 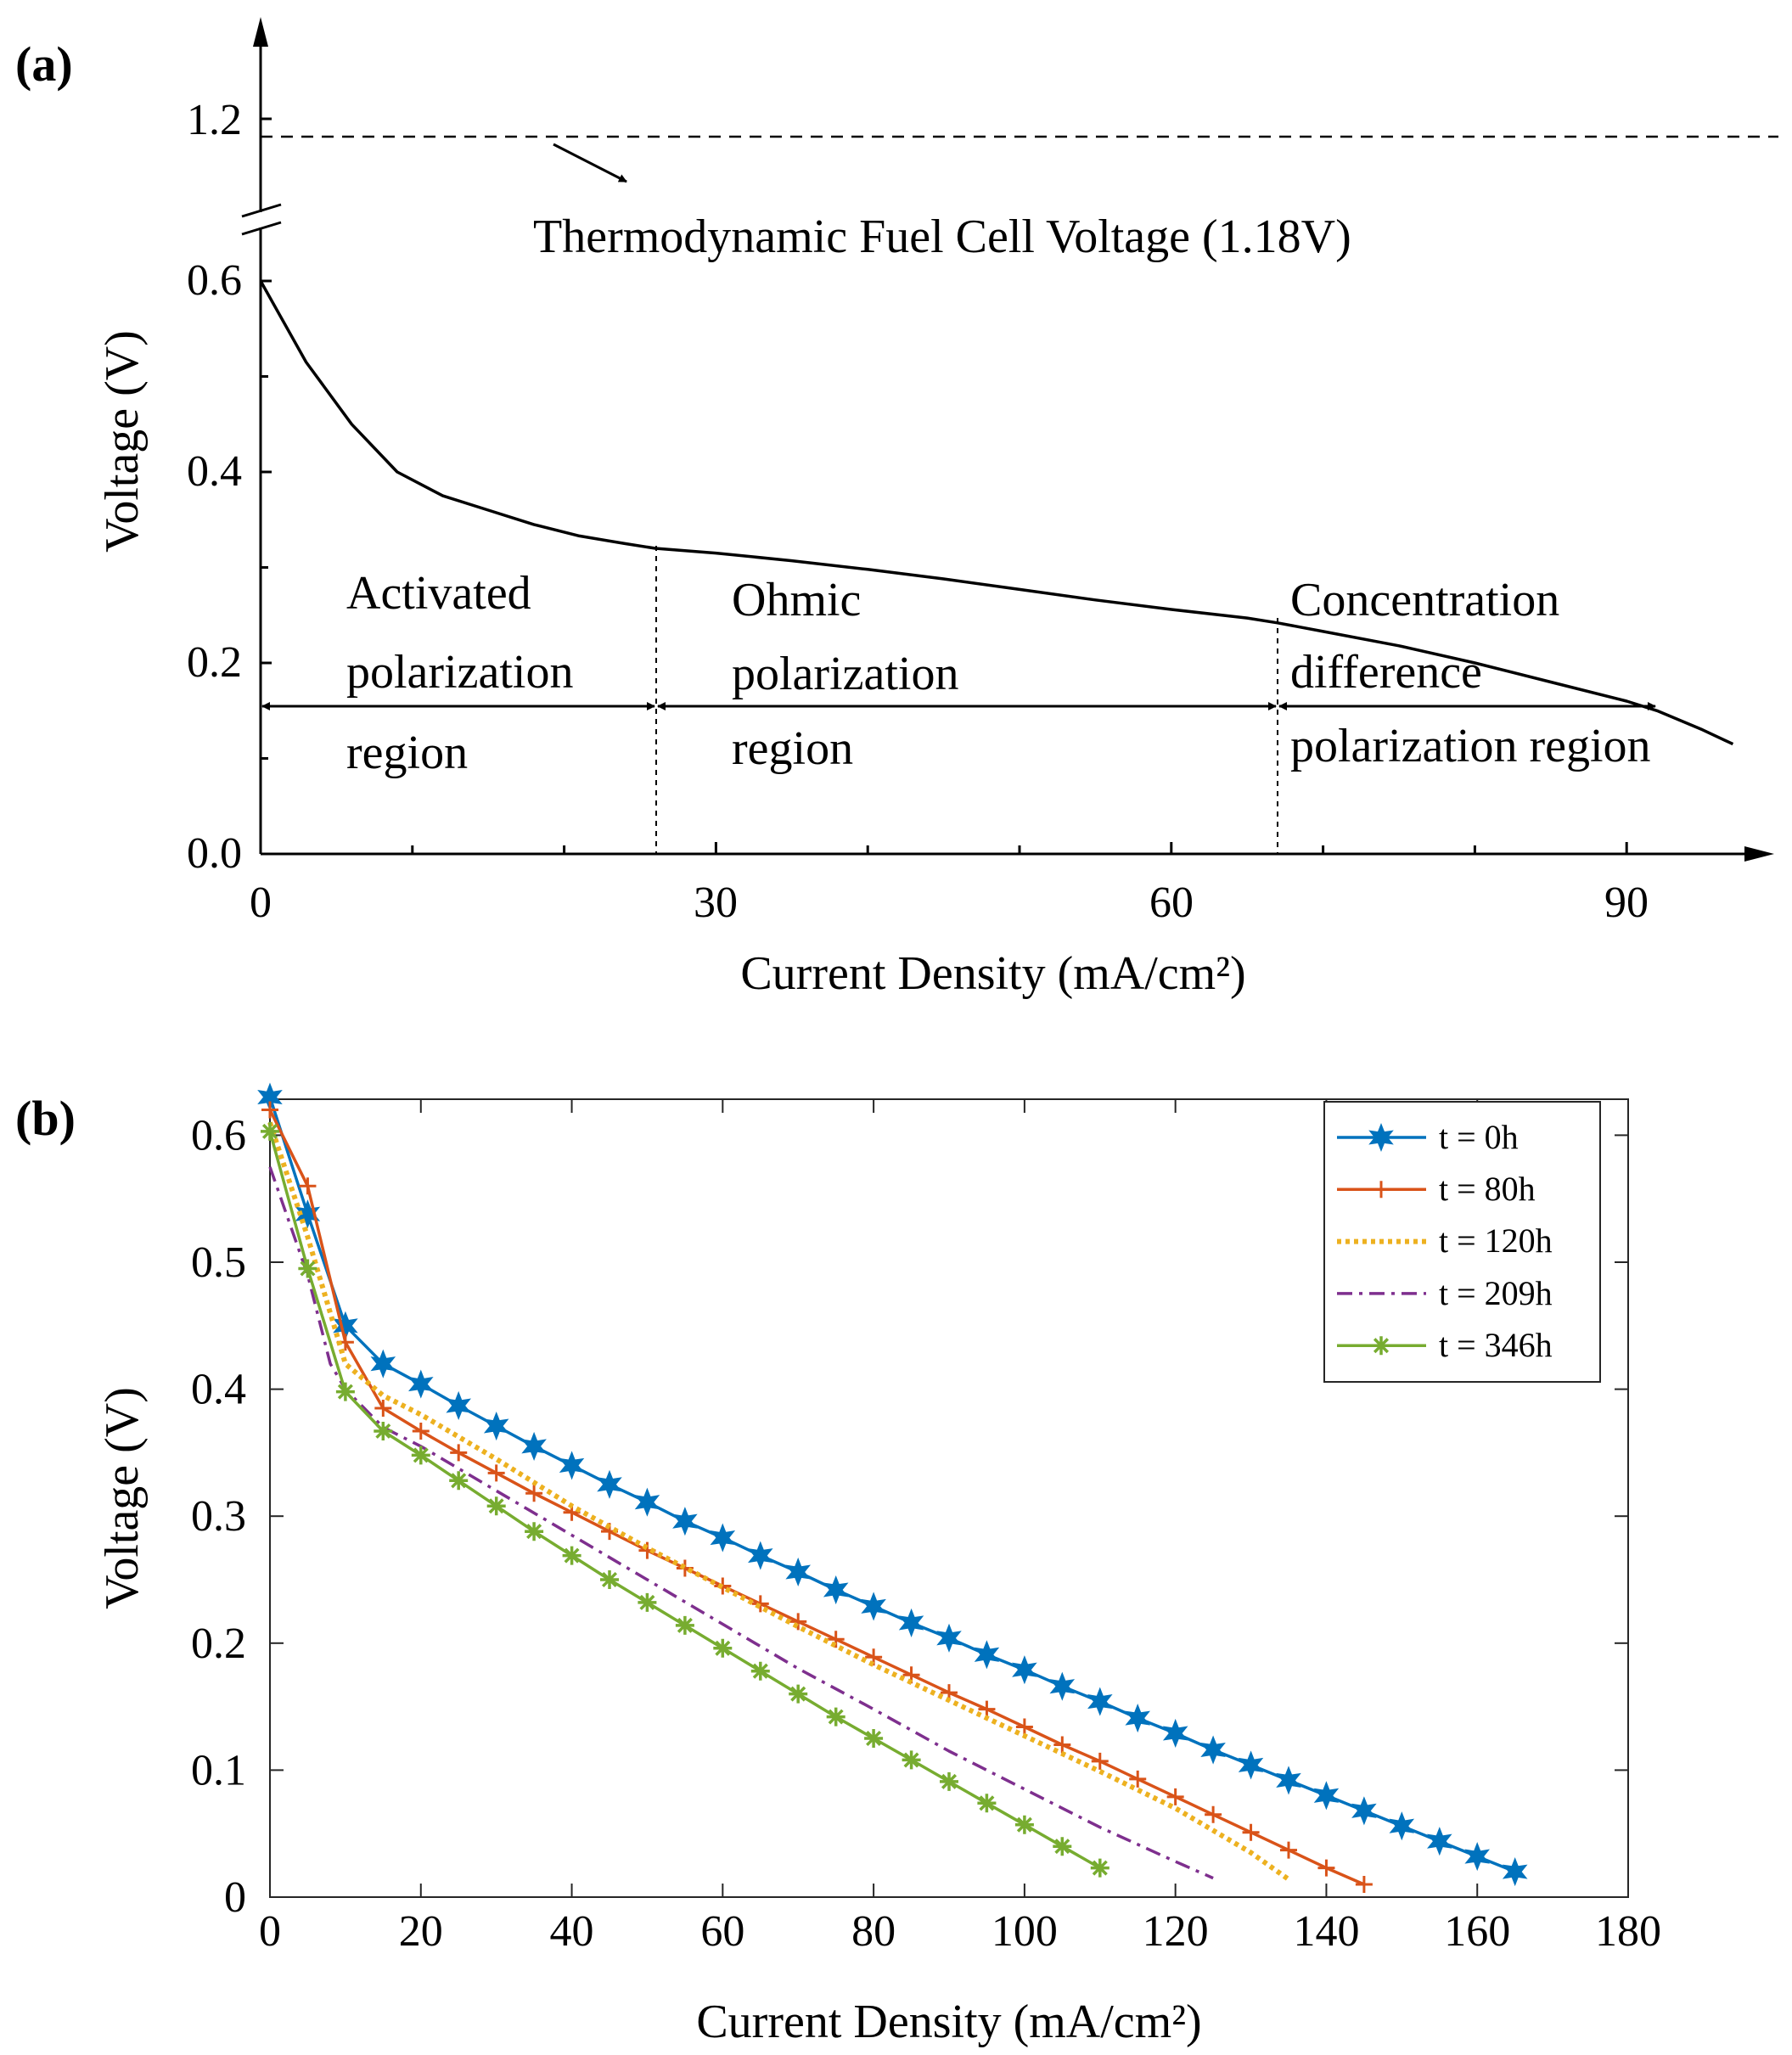 What do you see at coordinates (214, 662) in the screenshot?
I see `panel-a-ytick-label: 0.2` at bounding box center [214, 662].